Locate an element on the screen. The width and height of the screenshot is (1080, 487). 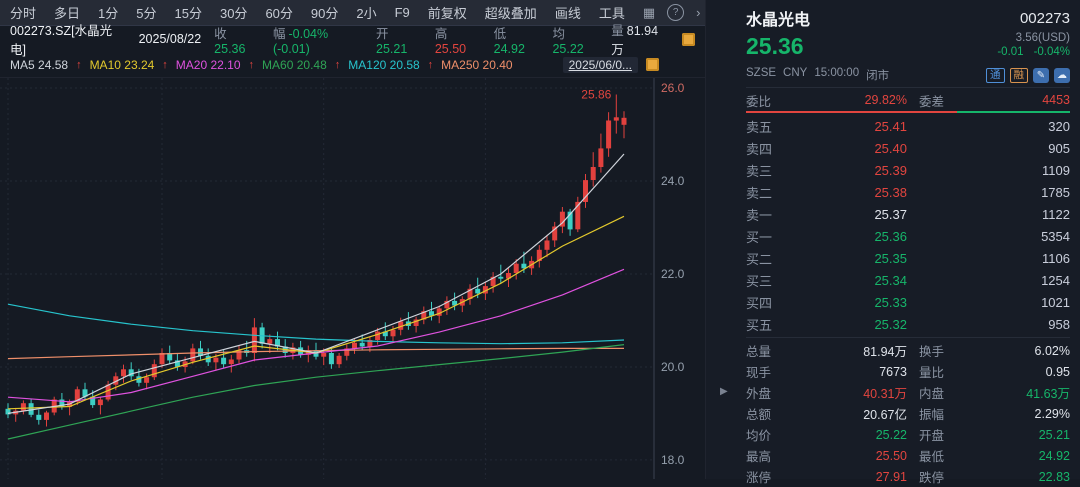
stat-value: 27.91 is located at coordinates (891, 476).